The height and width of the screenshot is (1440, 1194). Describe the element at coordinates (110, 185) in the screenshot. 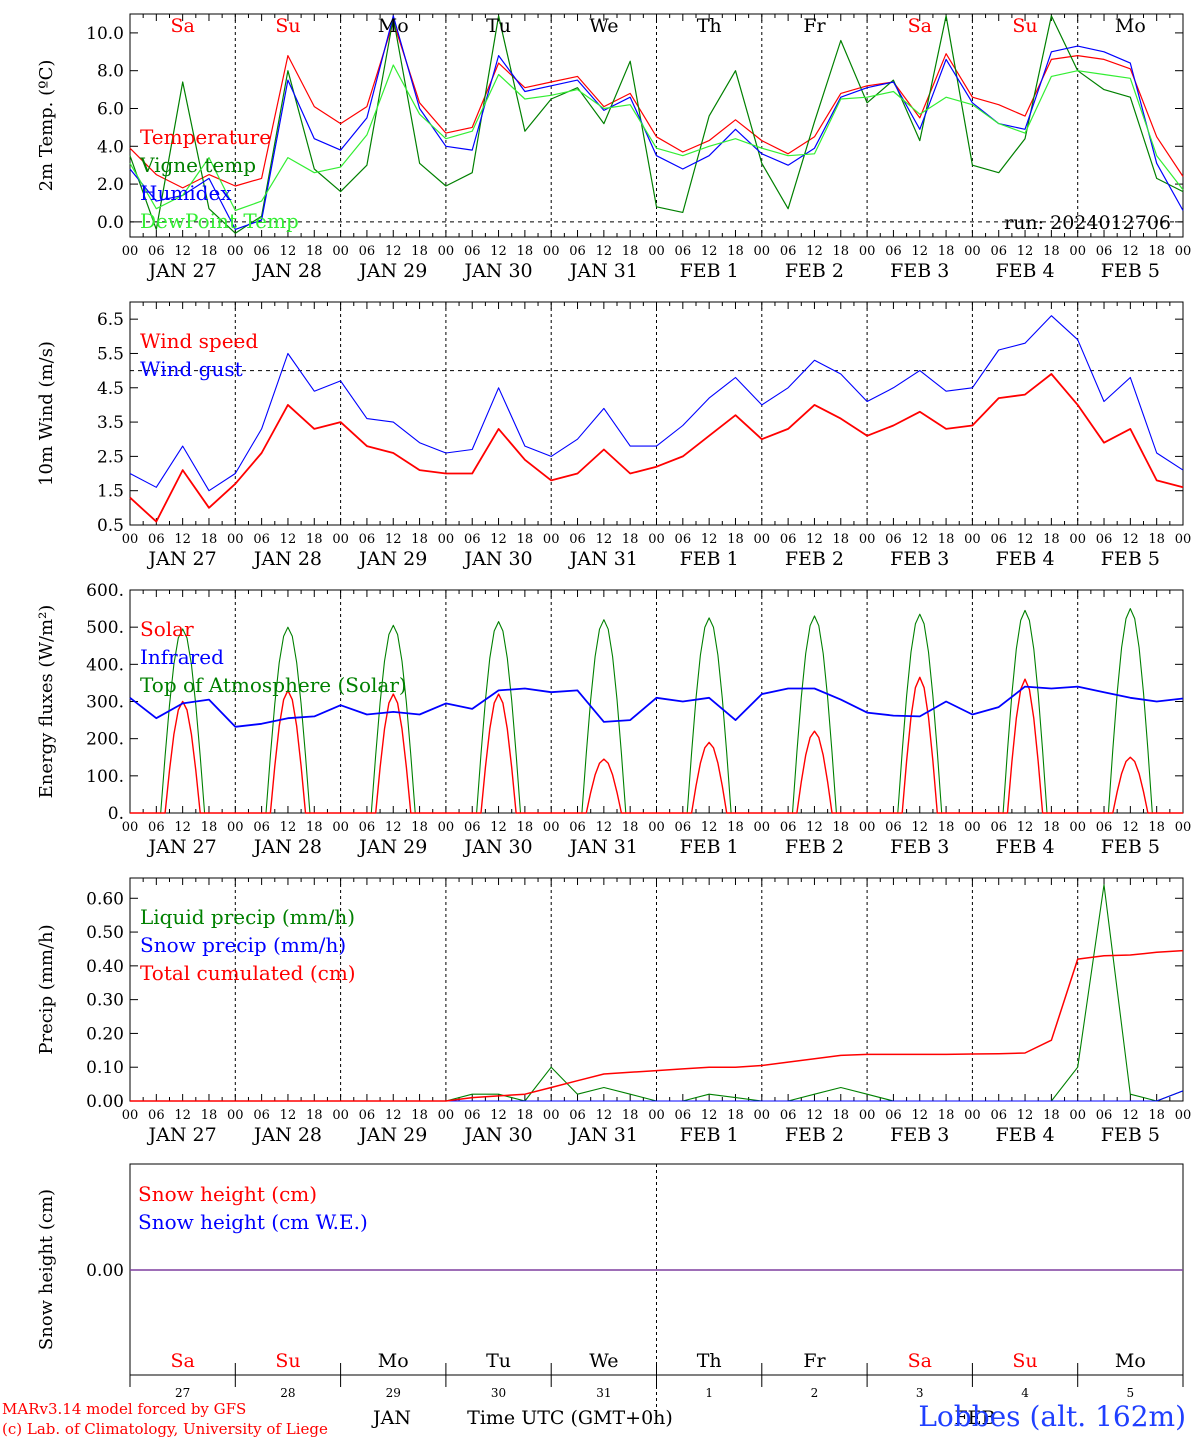

I see `panel-1-ytick-label: 2.0` at that location.